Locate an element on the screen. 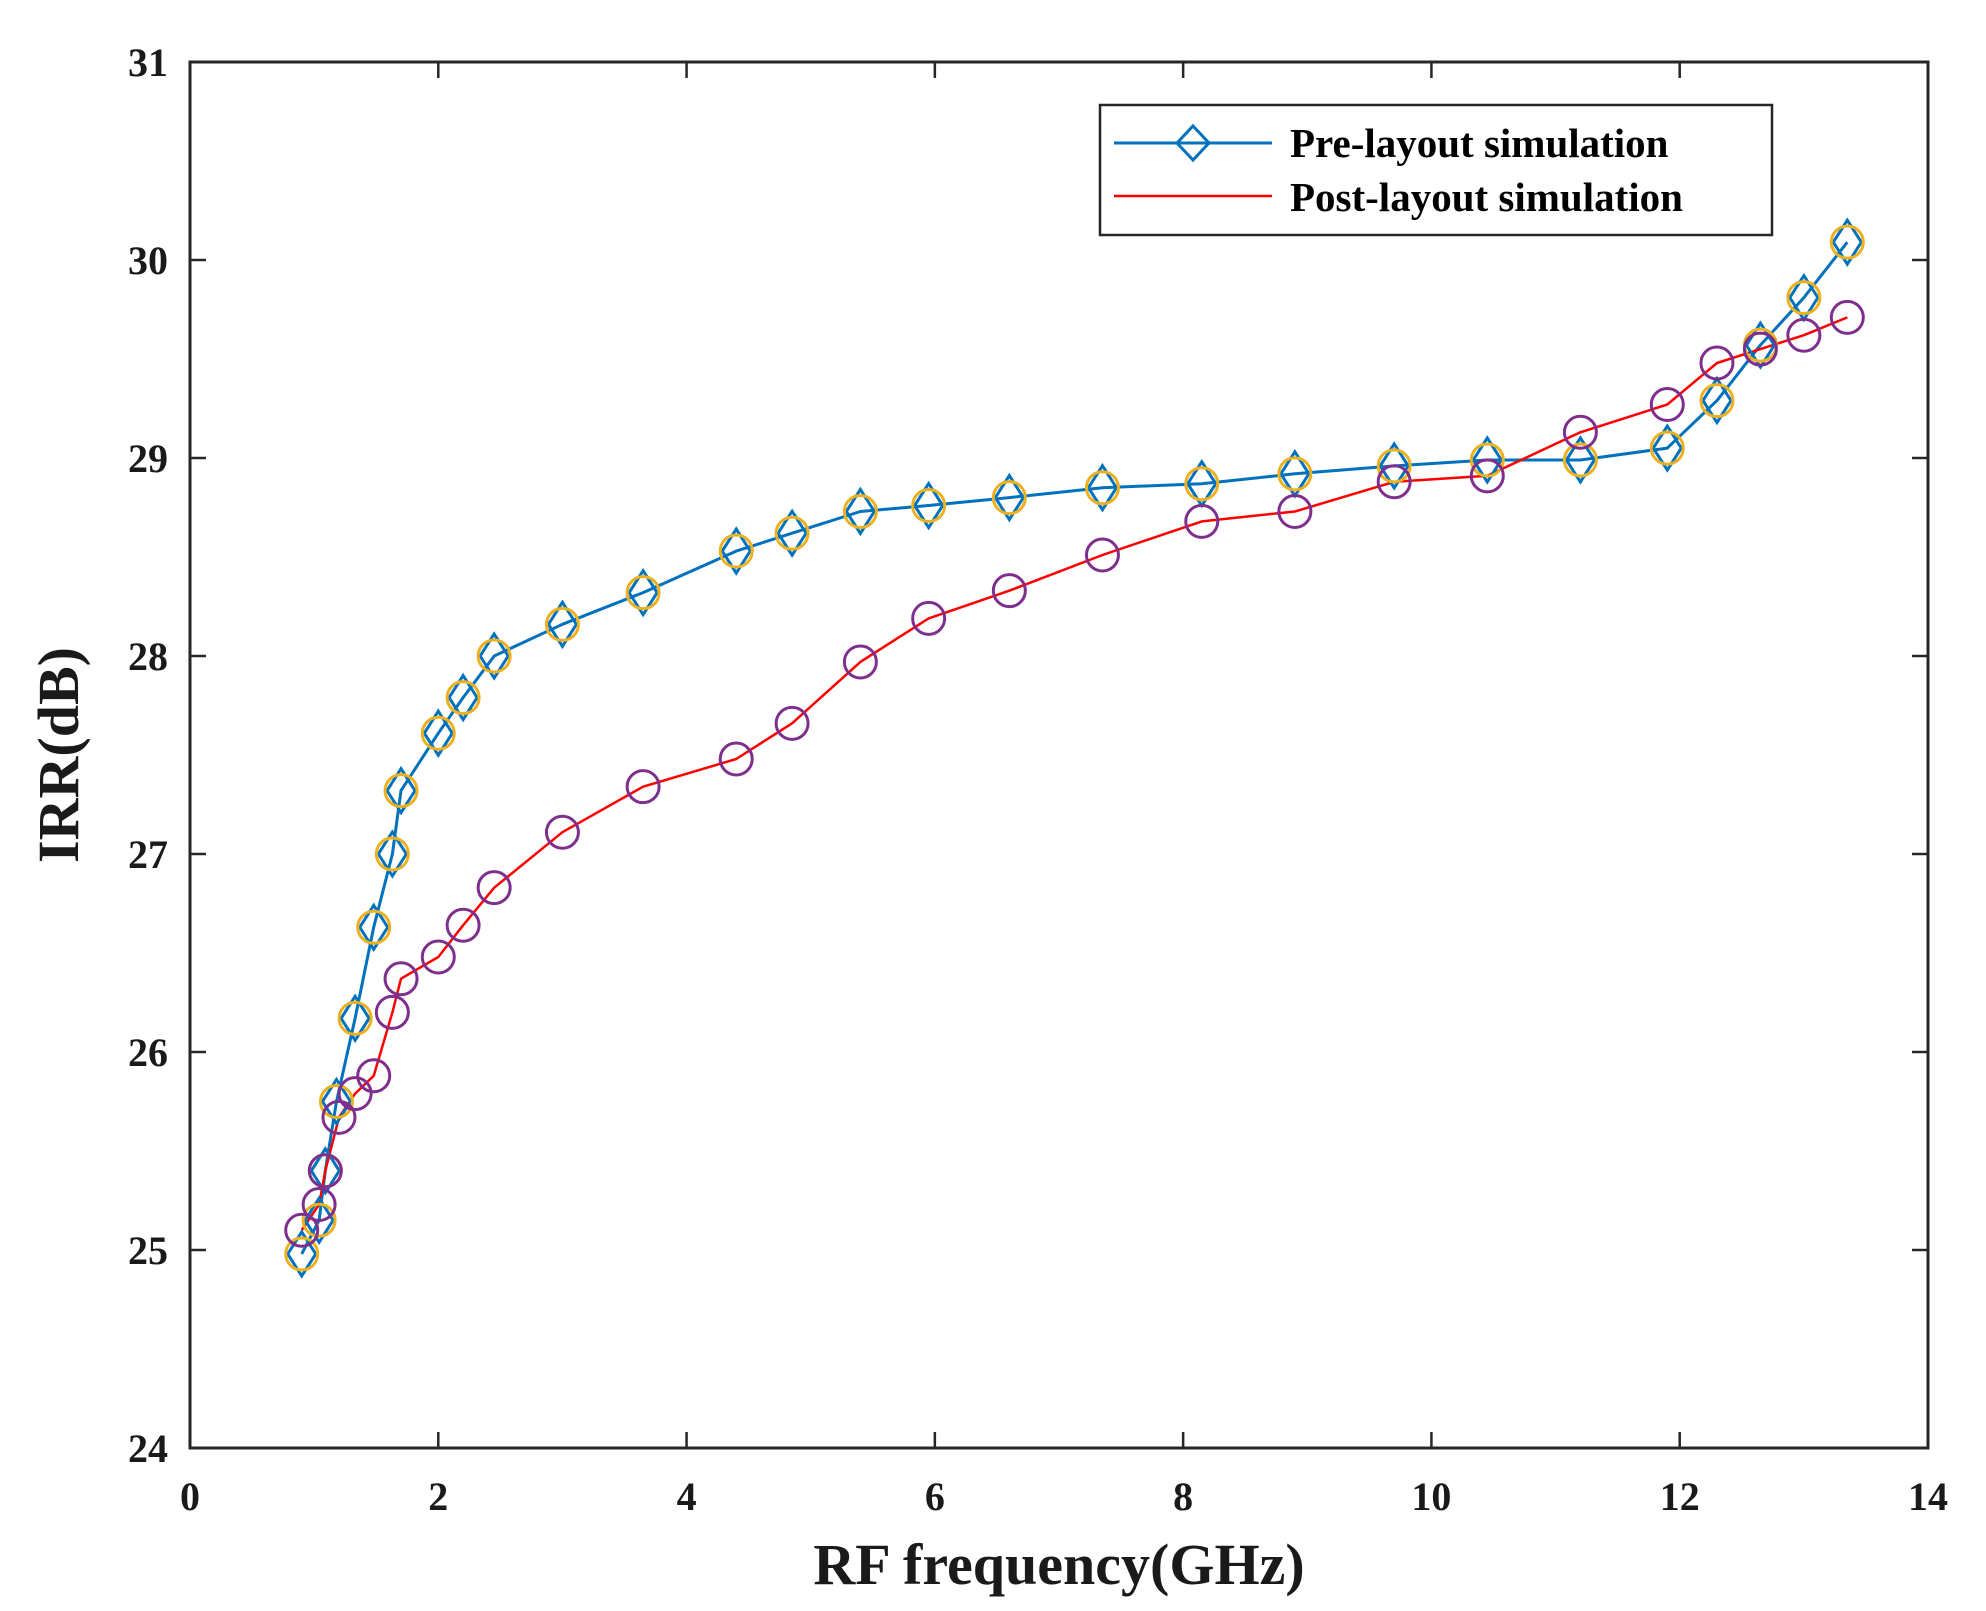 Image resolution: width=1986 pixels, height=1611 pixels. x-tick-label: 12 is located at coordinates (1680, 1496).